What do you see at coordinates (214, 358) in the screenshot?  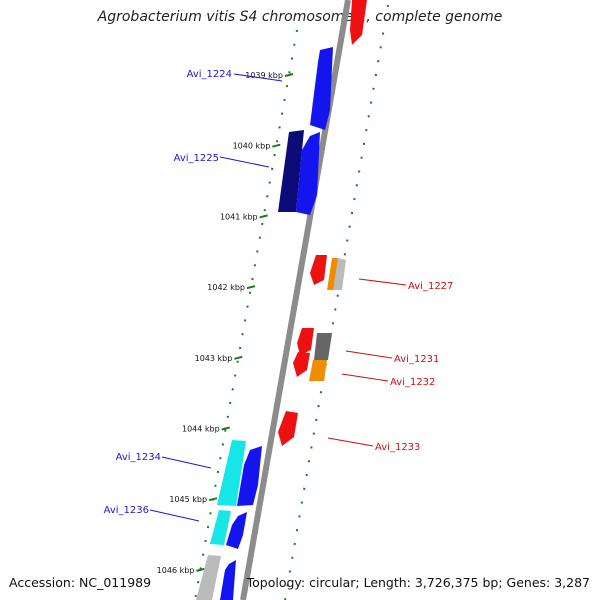 I see `kbp-tick-label: 1043 kbp` at bounding box center [214, 358].